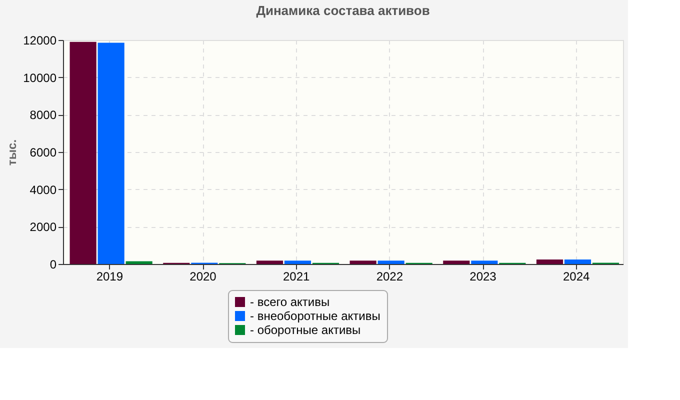  Describe the element at coordinates (203, 277) in the screenshot. I see `x-tick-label: 2020` at that location.